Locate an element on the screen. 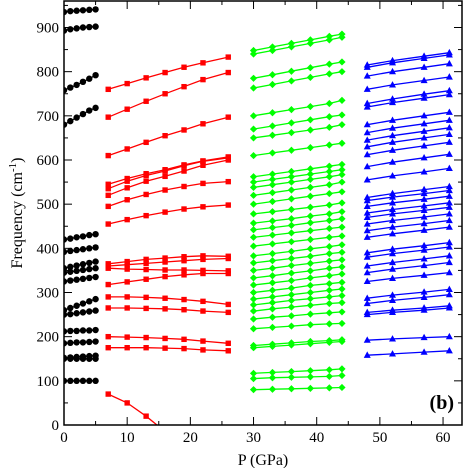 Image resolution: width=463 pixels, height=468 pixels. y-tick-label: 600 is located at coordinates (48, 161).